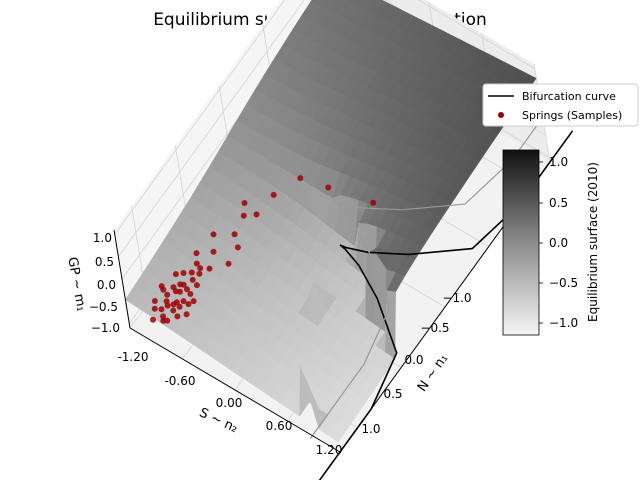  I want to click on z-tick-label: −0.5, so click(103, 307).